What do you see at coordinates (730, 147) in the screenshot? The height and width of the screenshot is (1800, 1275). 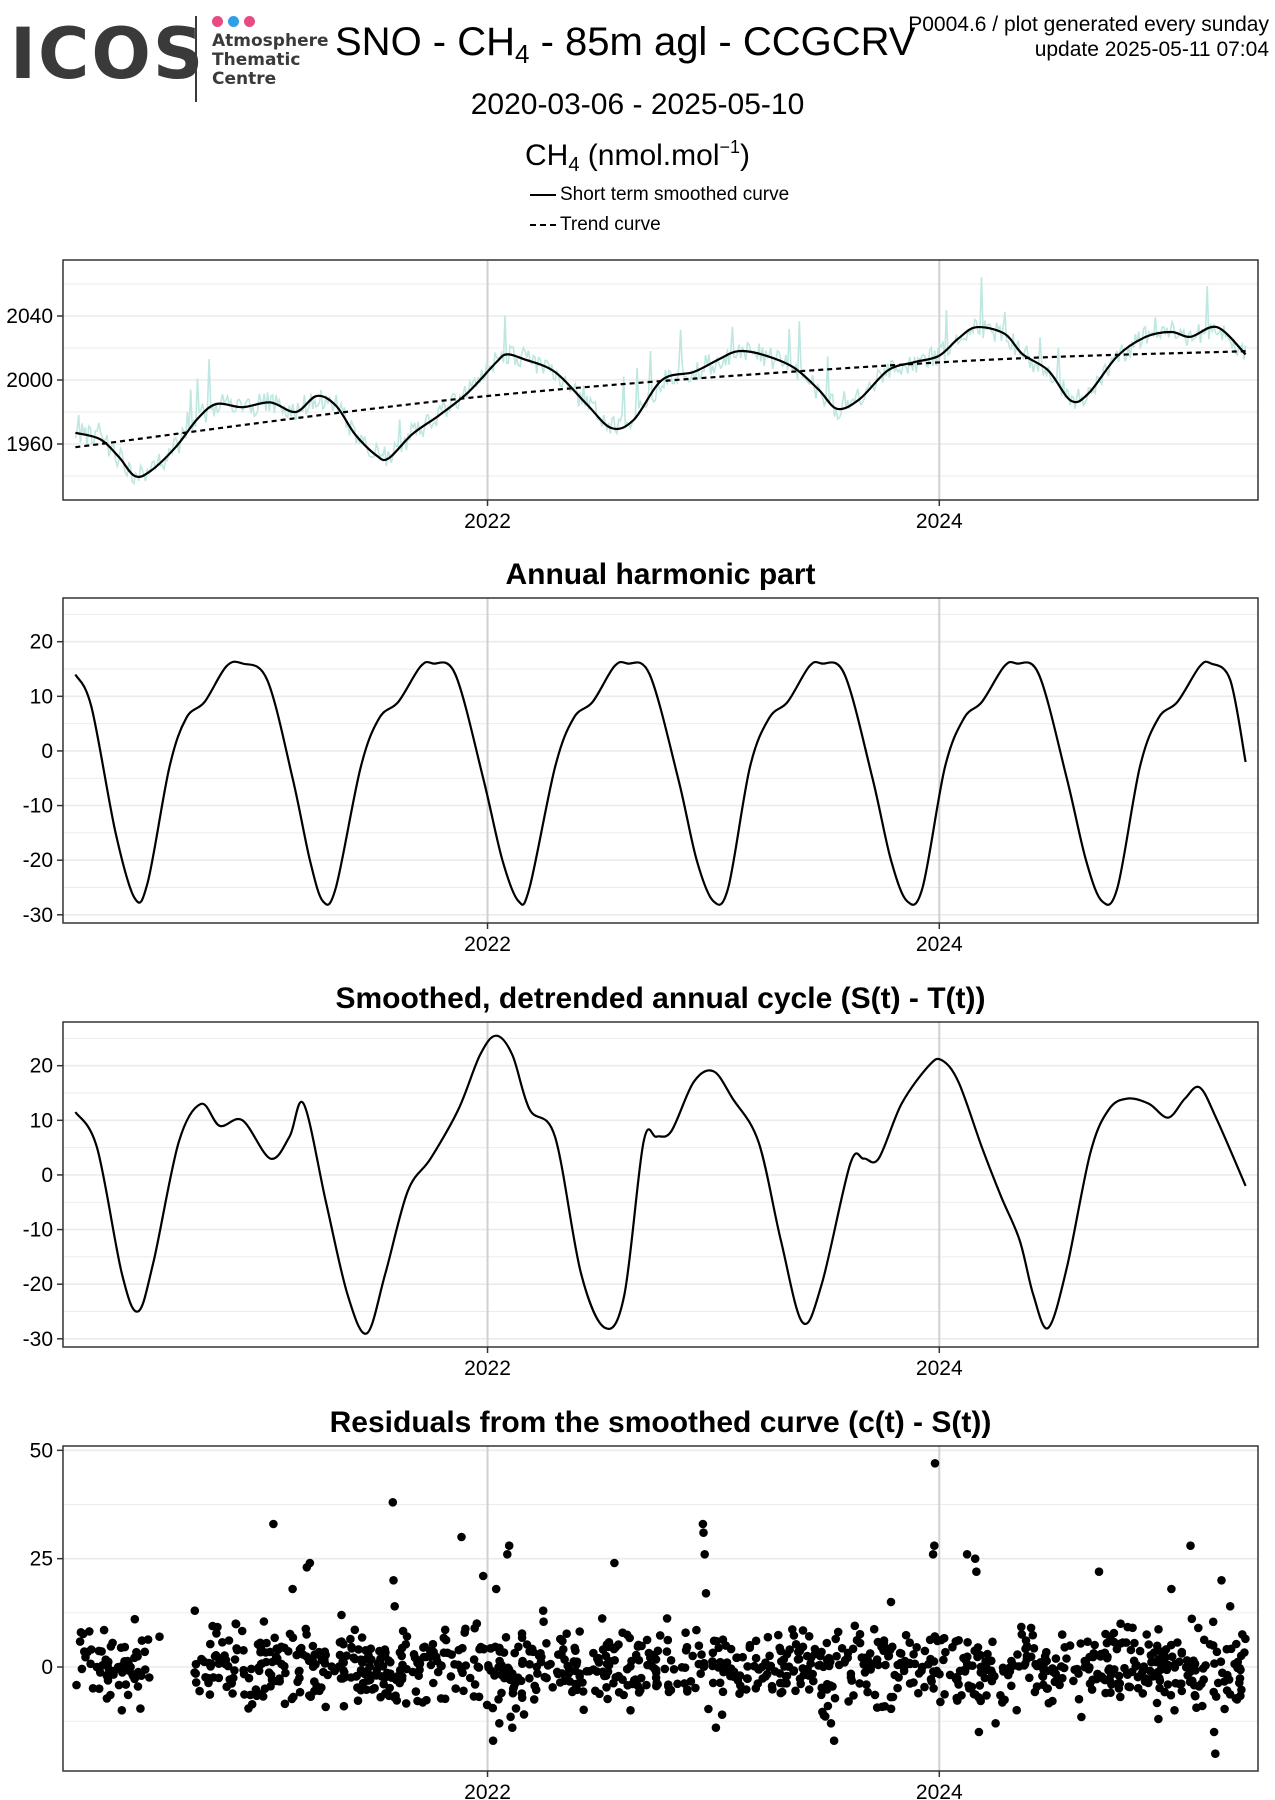 I see `ylabel-superscript: −1` at bounding box center [730, 147].